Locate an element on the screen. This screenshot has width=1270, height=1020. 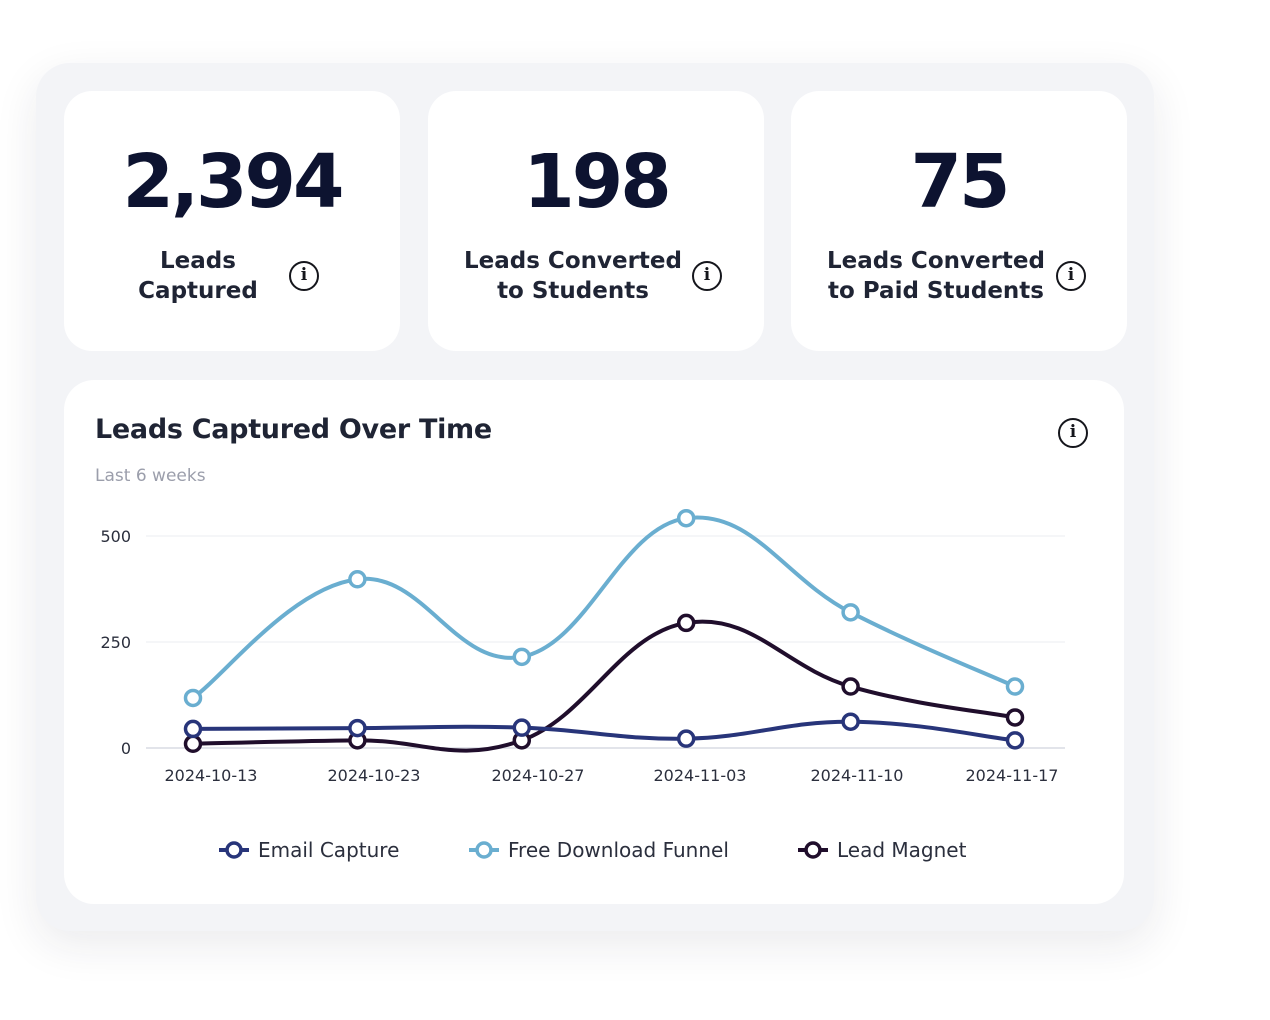
kpi-card-leads-converted-students: 198 Leads Converted to Students i is located at coordinates (596, 221).